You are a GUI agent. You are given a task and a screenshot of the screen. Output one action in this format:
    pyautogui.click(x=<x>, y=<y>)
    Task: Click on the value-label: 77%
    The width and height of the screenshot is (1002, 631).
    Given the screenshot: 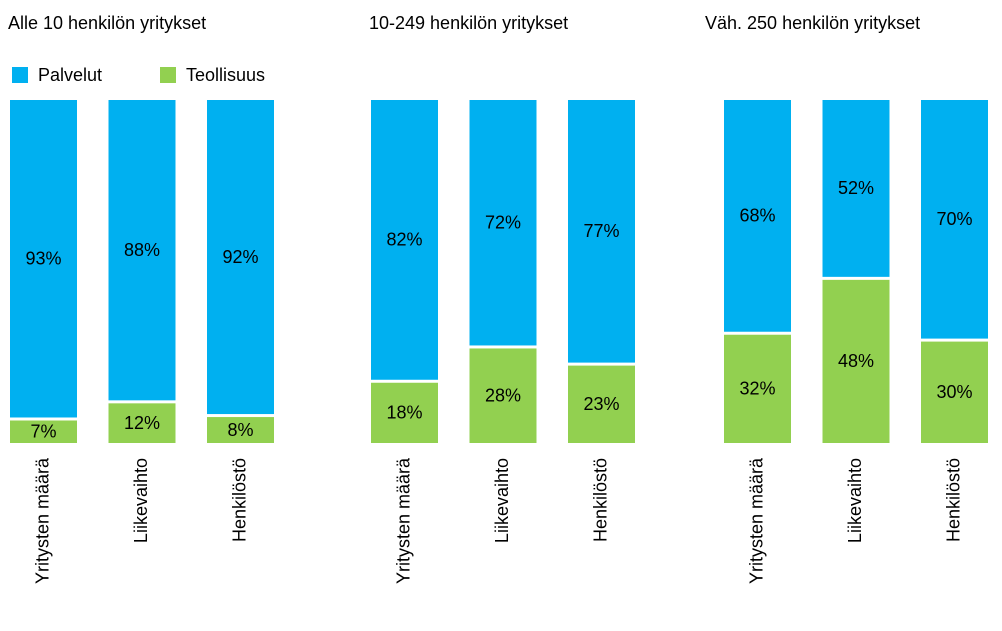 What is the action you would take?
    pyautogui.click(x=601, y=231)
    